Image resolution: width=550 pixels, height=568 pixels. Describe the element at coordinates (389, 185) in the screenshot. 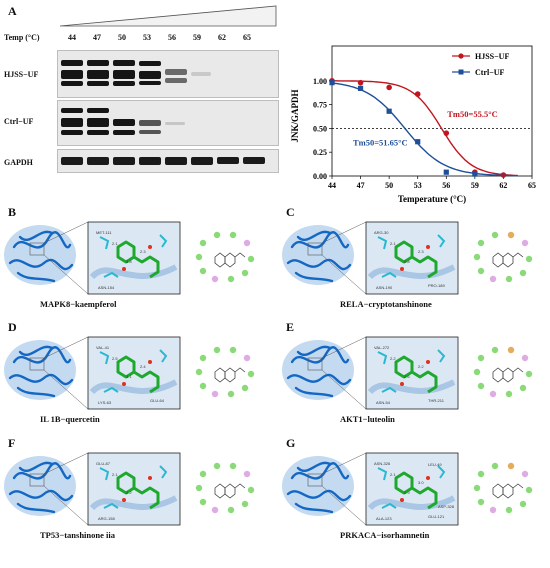

I see `x-tick-label: 50` at that location.